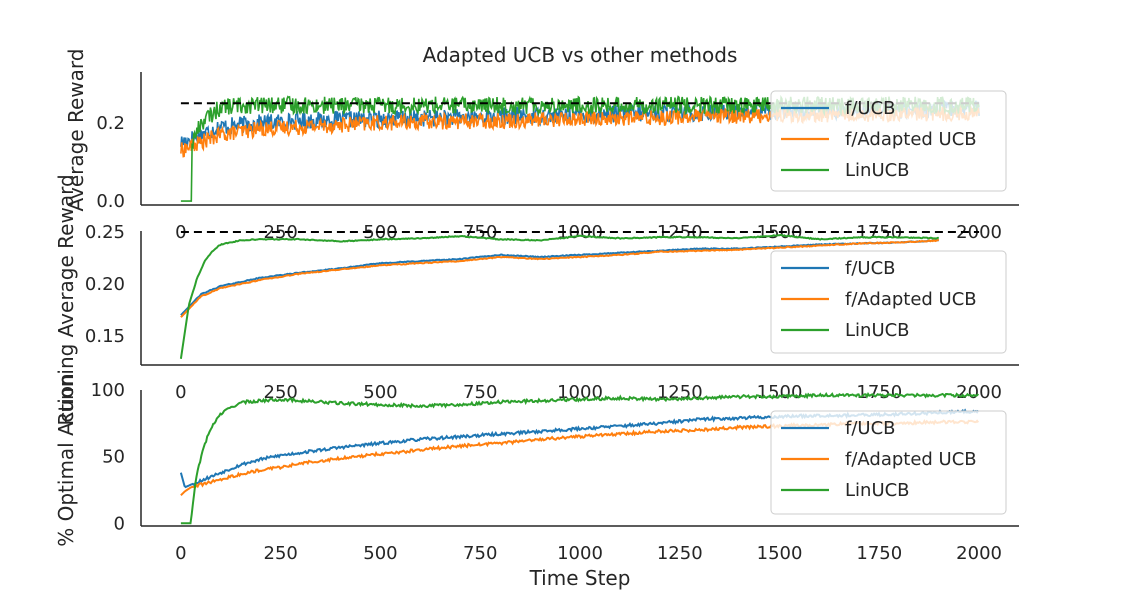 This screenshot has width=1131, height=595. Describe the element at coordinates (66, 299) in the screenshot. I see `y-axis-label: Running Average Reward` at that location.